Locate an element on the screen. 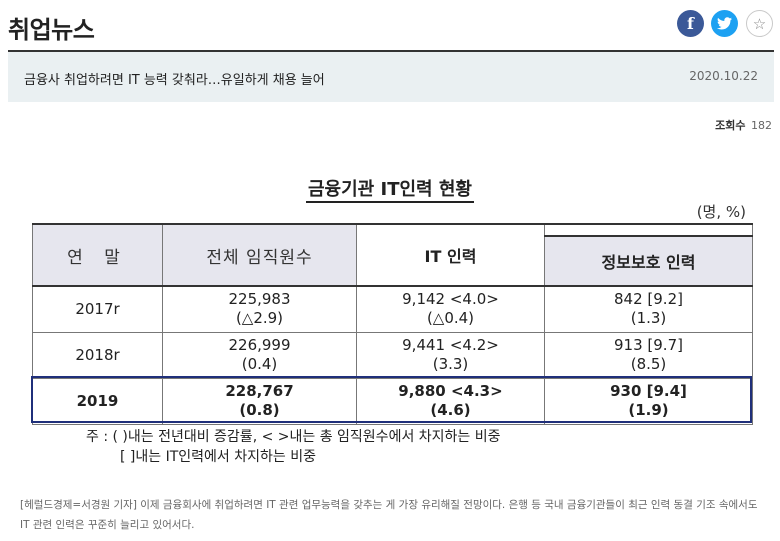  sec-change: (8.5) is located at coordinates (648, 364).